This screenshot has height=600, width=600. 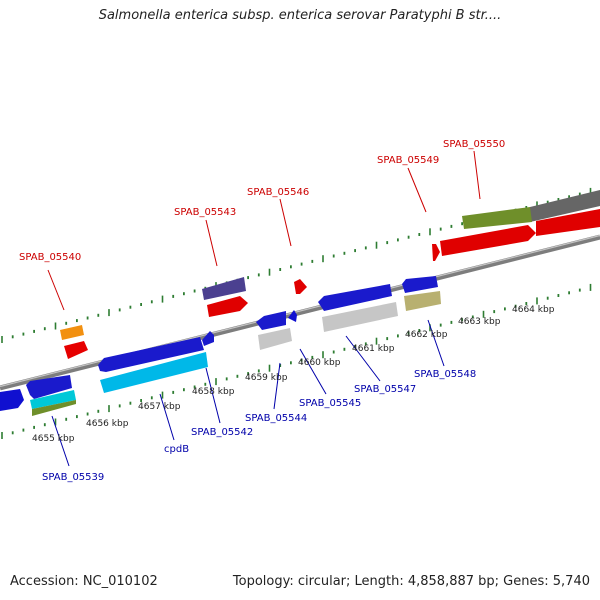 I want to click on gene-label-spab-05546: SPAB_05546, so click(x=278, y=192).